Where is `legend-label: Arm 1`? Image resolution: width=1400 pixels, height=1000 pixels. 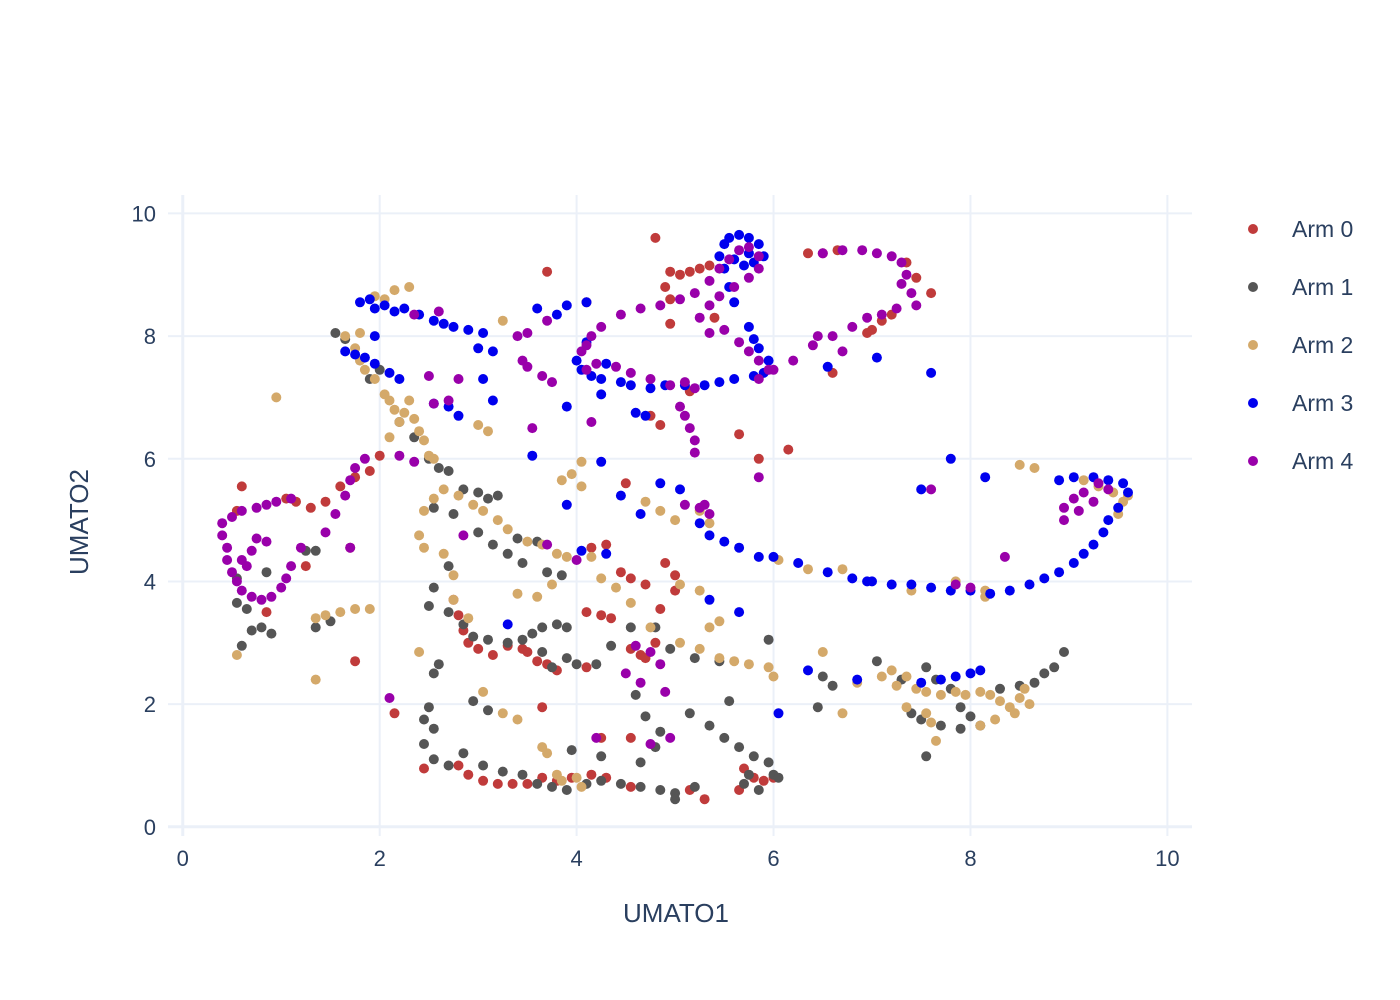 legend-label: Arm 1 is located at coordinates (1322, 287).